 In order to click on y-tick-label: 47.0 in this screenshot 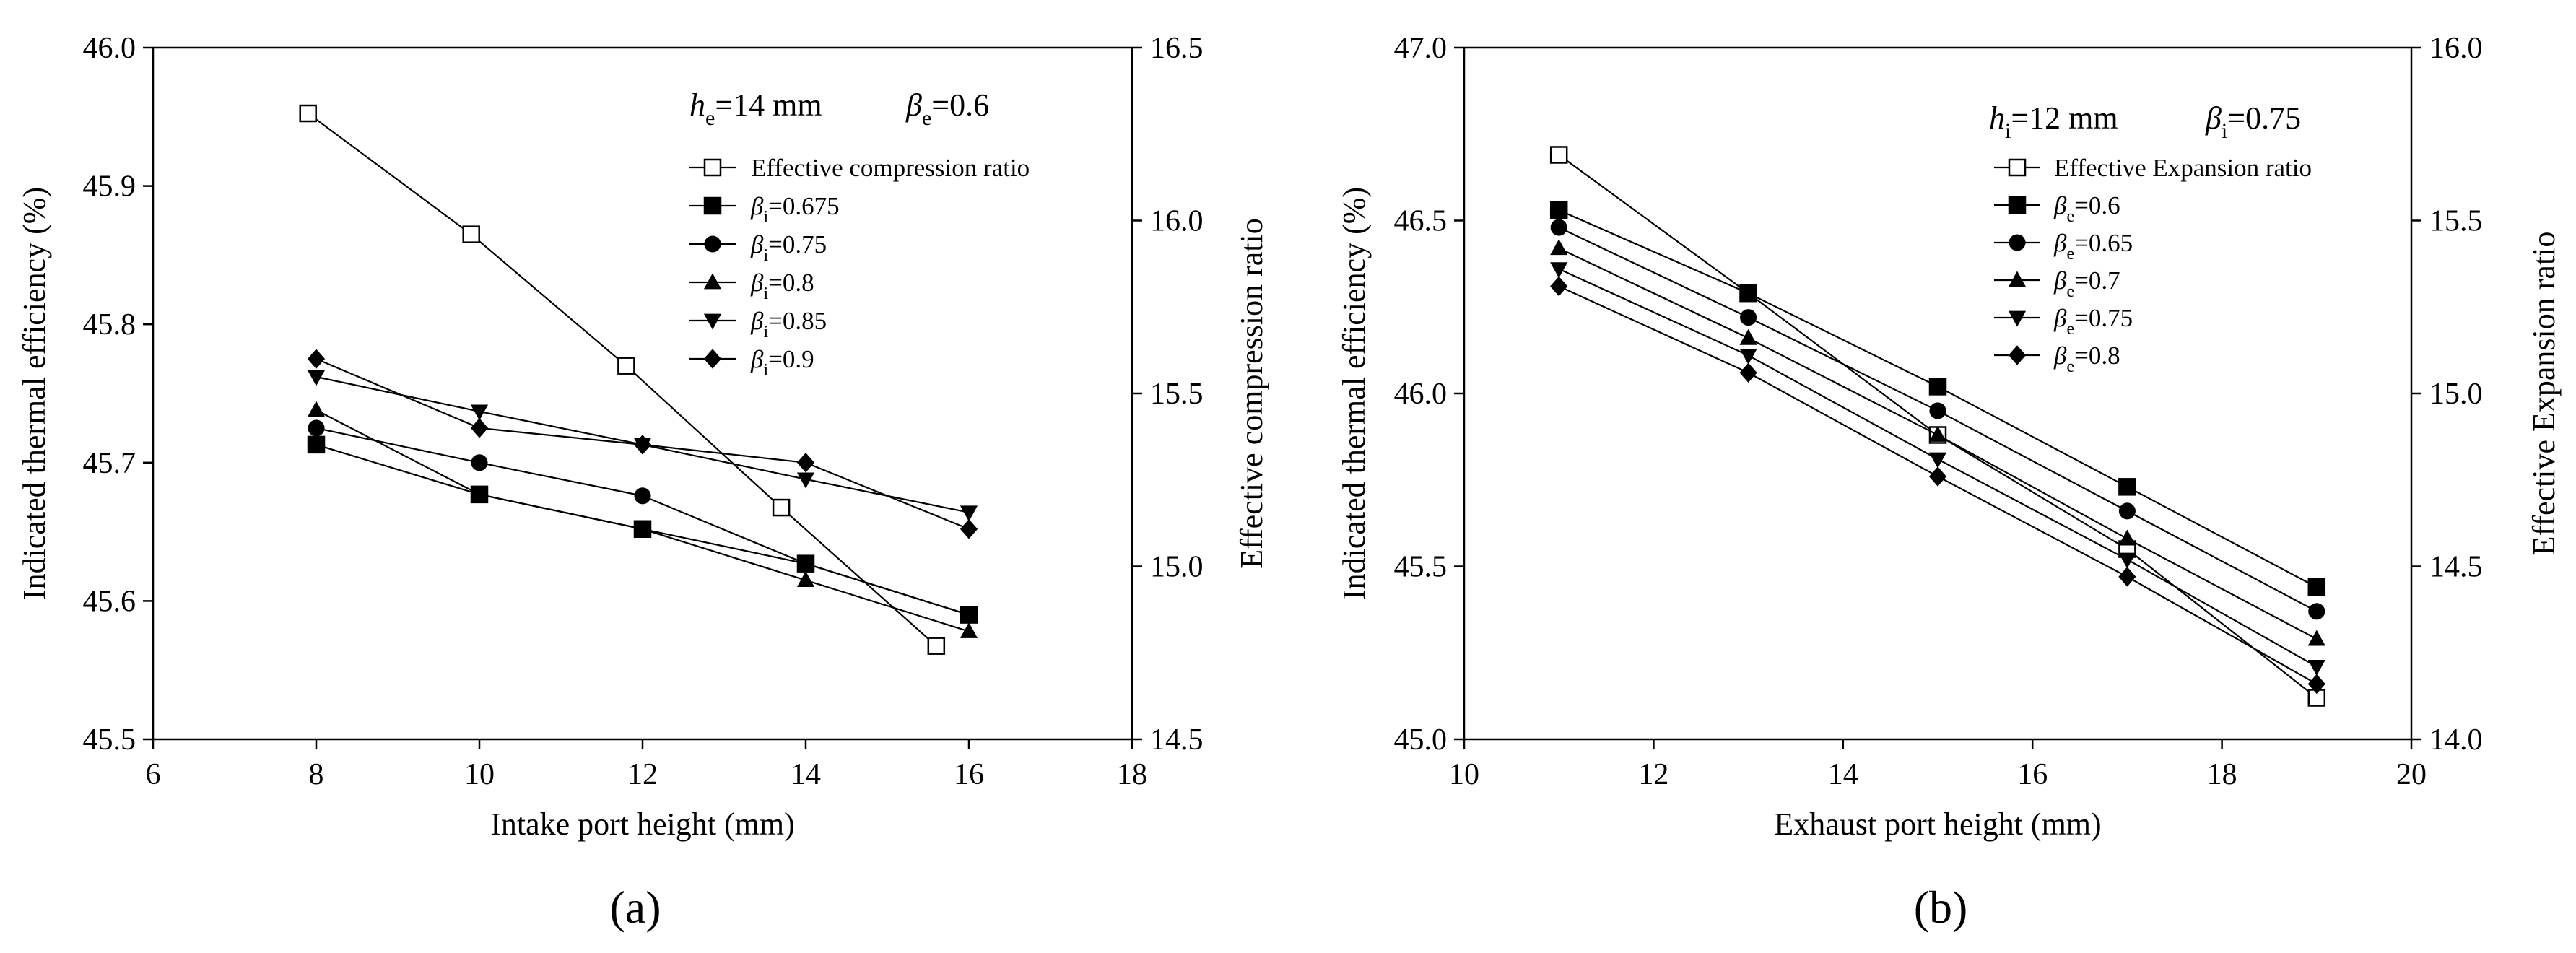, I will do `click(1421, 48)`.